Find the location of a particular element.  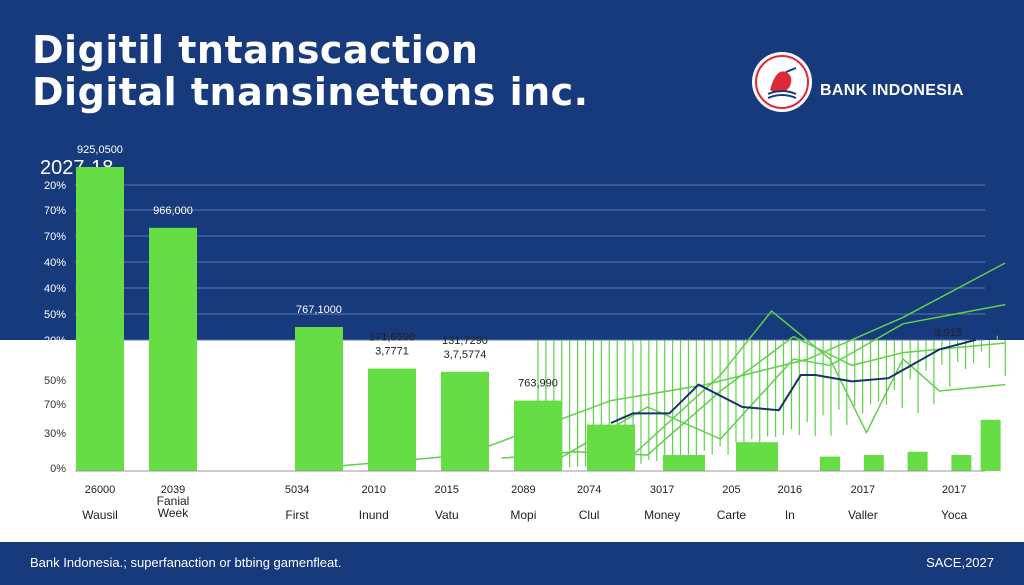

x-tick-category-label: Clul is located at coordinates (589, 515).